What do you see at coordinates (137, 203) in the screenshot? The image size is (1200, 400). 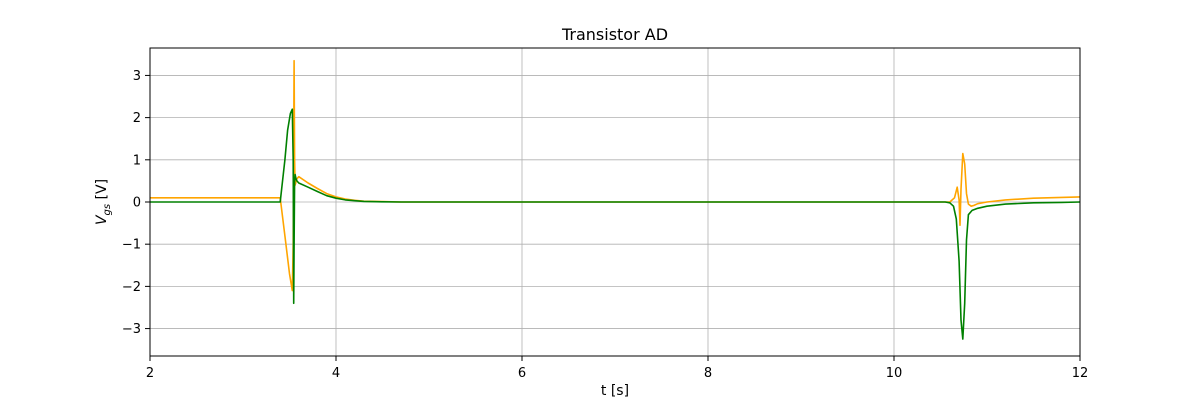 I see `y-tick-label: 0` at bounding box center [137, 203].